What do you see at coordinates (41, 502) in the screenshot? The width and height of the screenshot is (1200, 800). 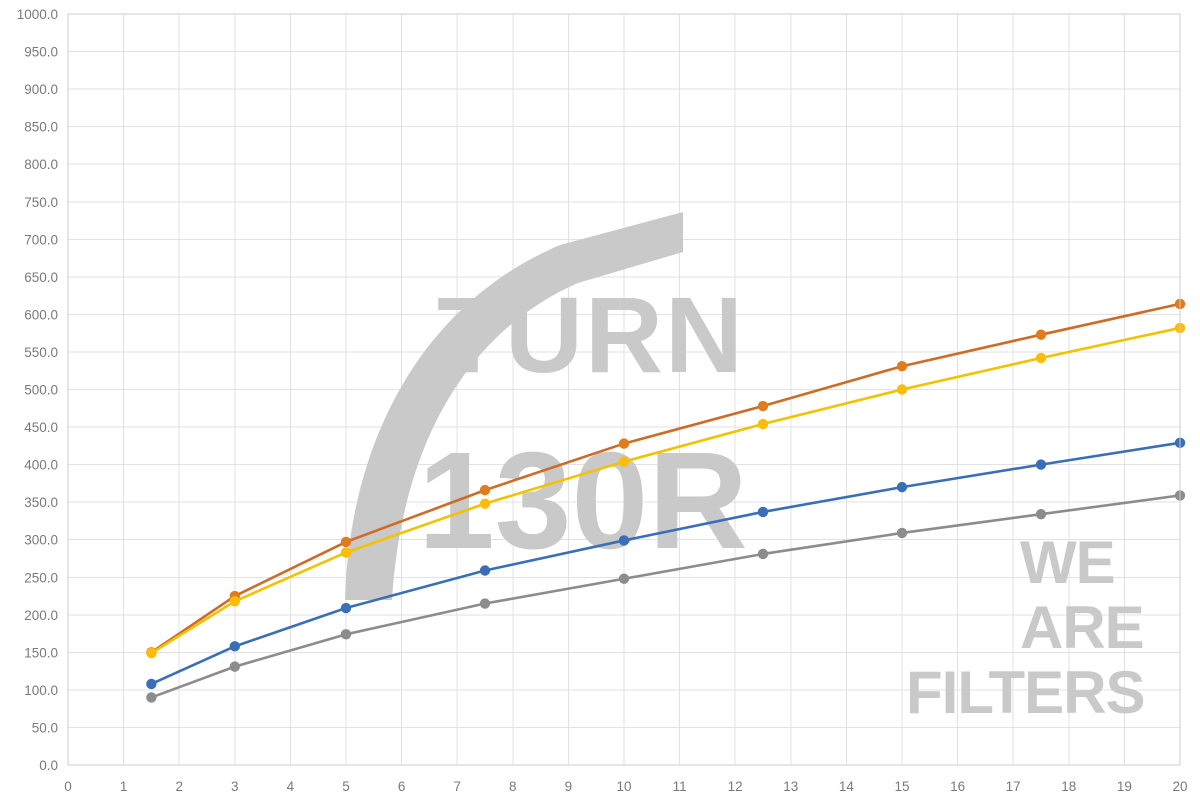 I see `y-tick-label: 350.0` at bounding box center [41, 502].